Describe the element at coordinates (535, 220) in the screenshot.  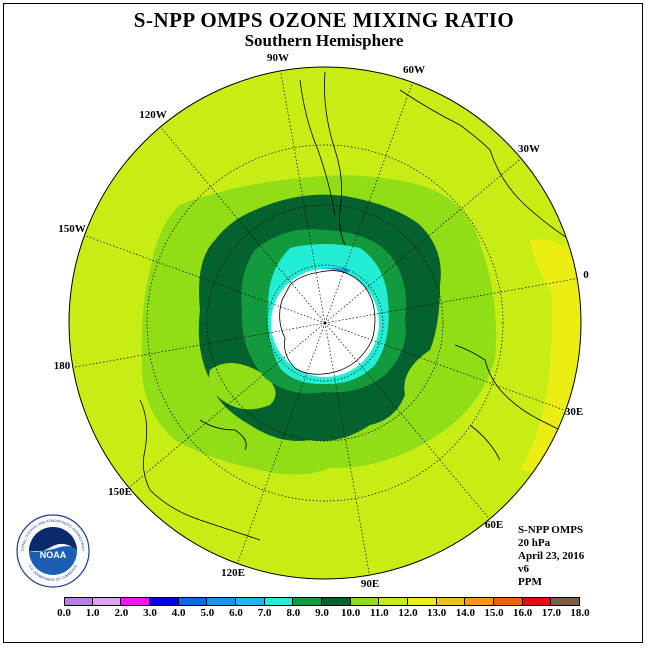
I see `atlantic-coast` at that location.